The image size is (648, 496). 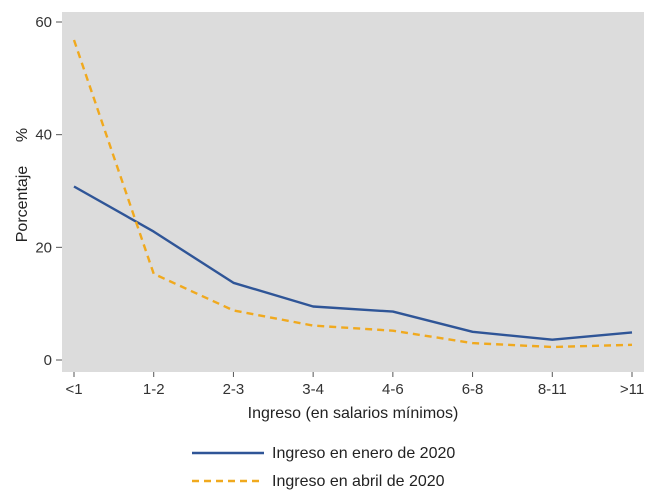 What do you see at coordinates (363, 453) in the screenshot?
I see `legend-label-1: Ingreso en enero de 2020` at bounding box center [363, 453].